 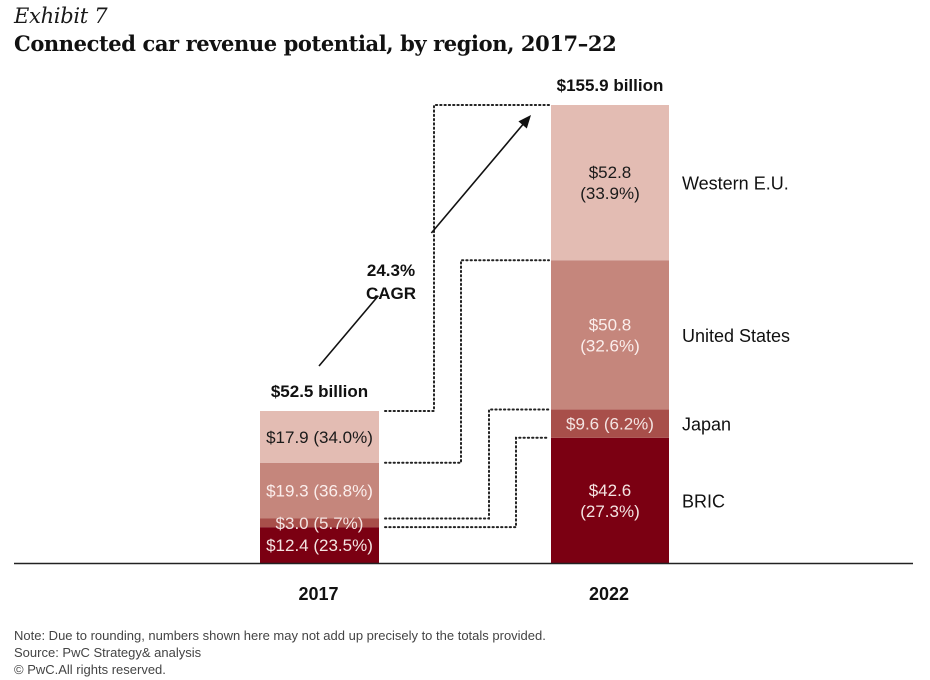 I want to click on cagr-arrow, so click(x=424, y=241).